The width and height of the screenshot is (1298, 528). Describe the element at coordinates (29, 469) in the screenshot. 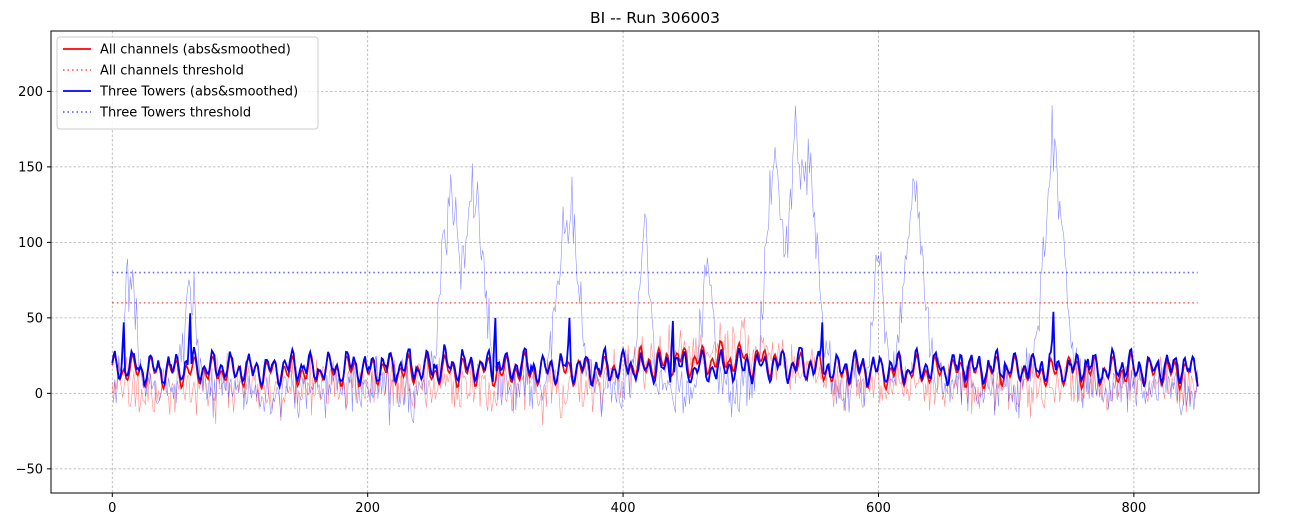

I see `y-tick-label: −50` at that location.